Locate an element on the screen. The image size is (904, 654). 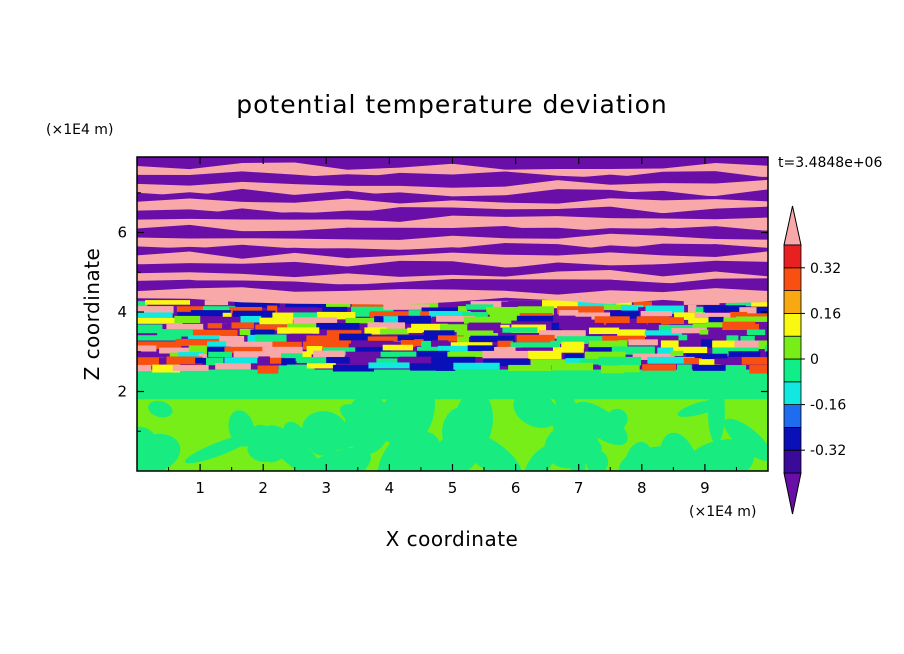
colorbar-label: -0.32 is located at coordinates (828, 451).